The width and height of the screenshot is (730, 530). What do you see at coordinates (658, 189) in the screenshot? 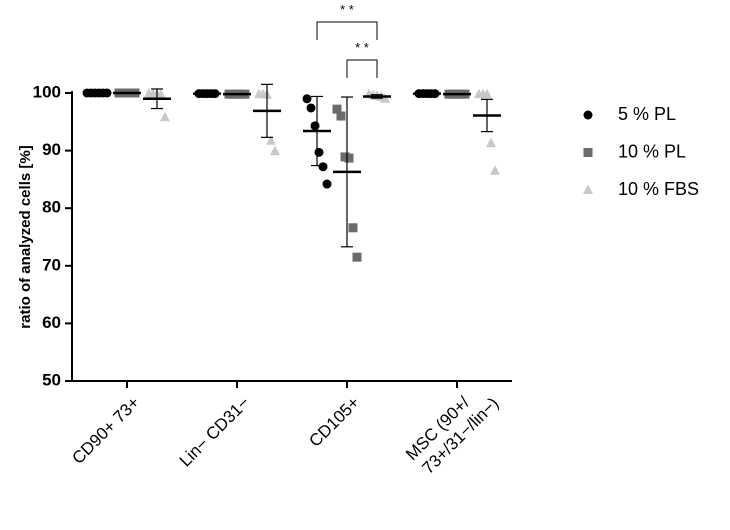
I see `legend-label: 10 % FBS` at bounding box center [658, 189].